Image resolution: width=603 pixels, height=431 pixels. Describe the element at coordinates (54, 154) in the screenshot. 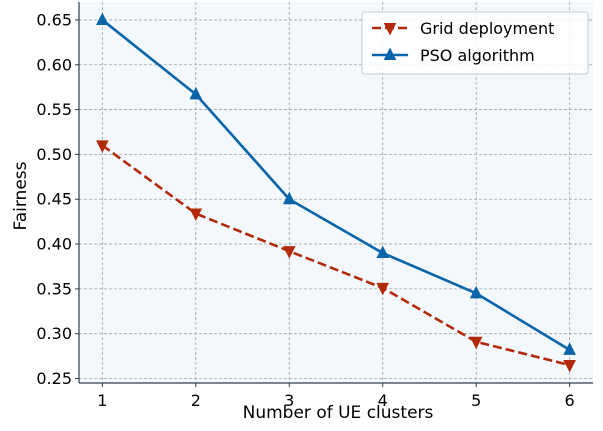

I see `y-tick-label: 0.50` at that location.